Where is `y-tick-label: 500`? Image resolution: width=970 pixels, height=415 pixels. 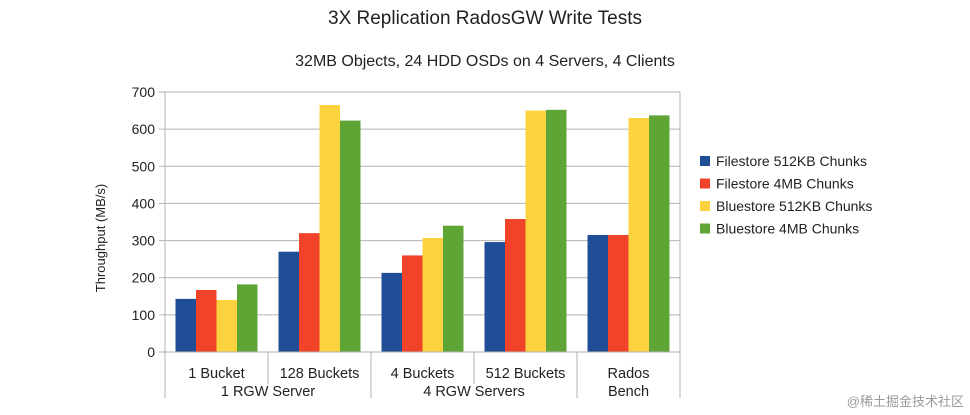 y-tick-label: 500 is located at coordinates (144, 166).